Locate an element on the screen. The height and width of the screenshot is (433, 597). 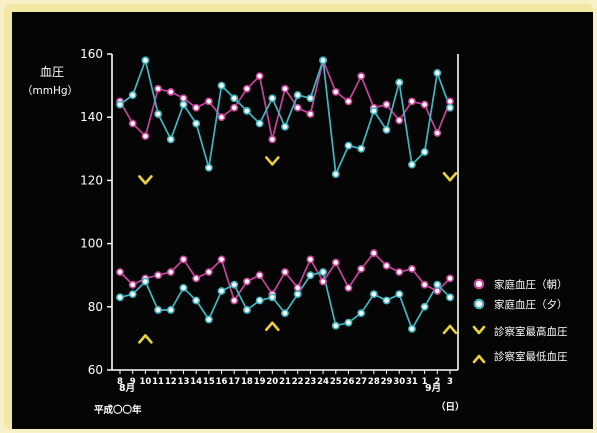
x-tick-label: 22 is located at coordinates (298, 382).